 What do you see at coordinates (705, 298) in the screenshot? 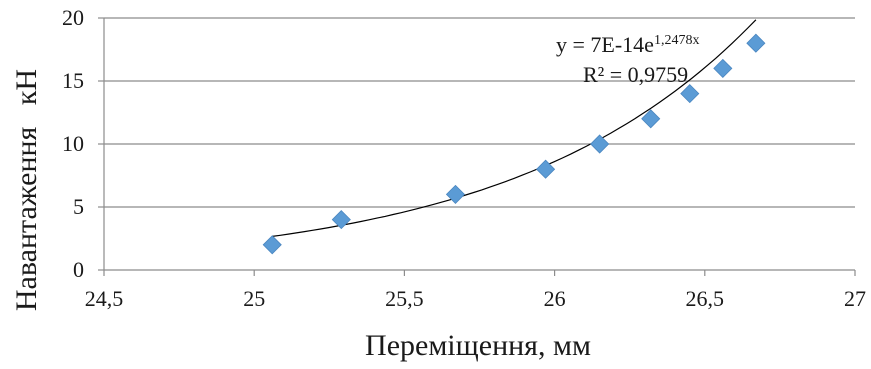
I see `x-tick-label: 26,5` at bounding box center [705, 298].